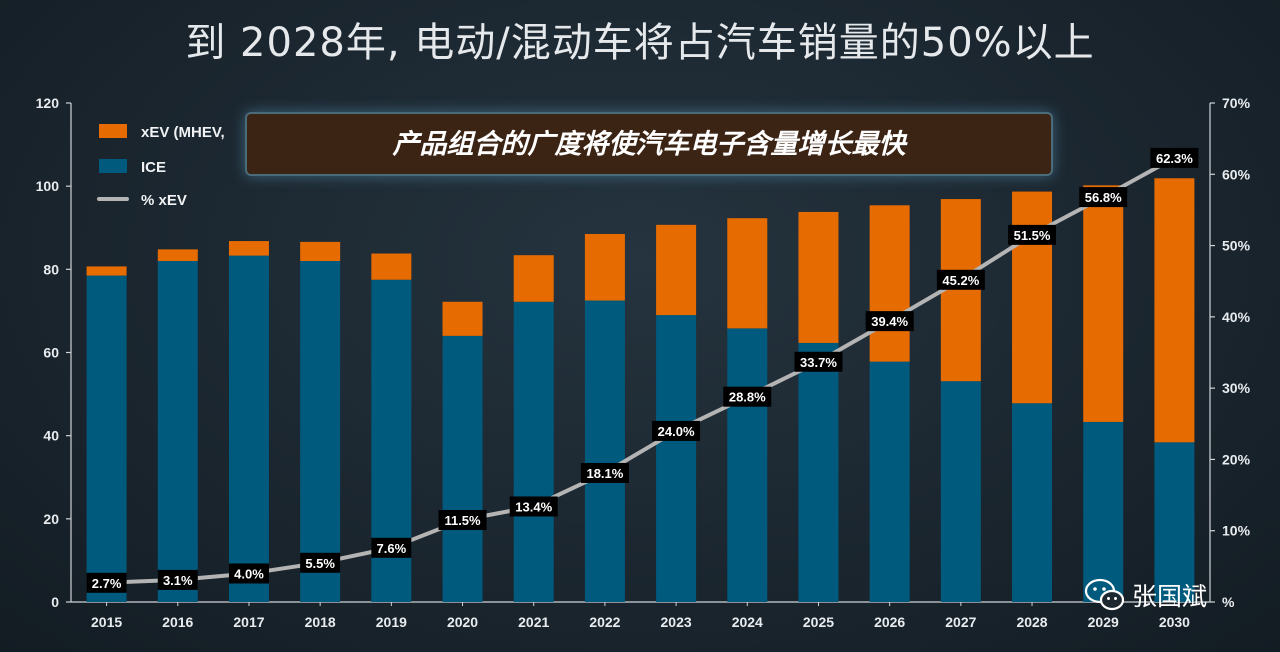 The image size is (1280, 652). Describe the element at coordinates (1236, 174) in the screenshot. I see `y-right-tick-label: 60%` at that location.